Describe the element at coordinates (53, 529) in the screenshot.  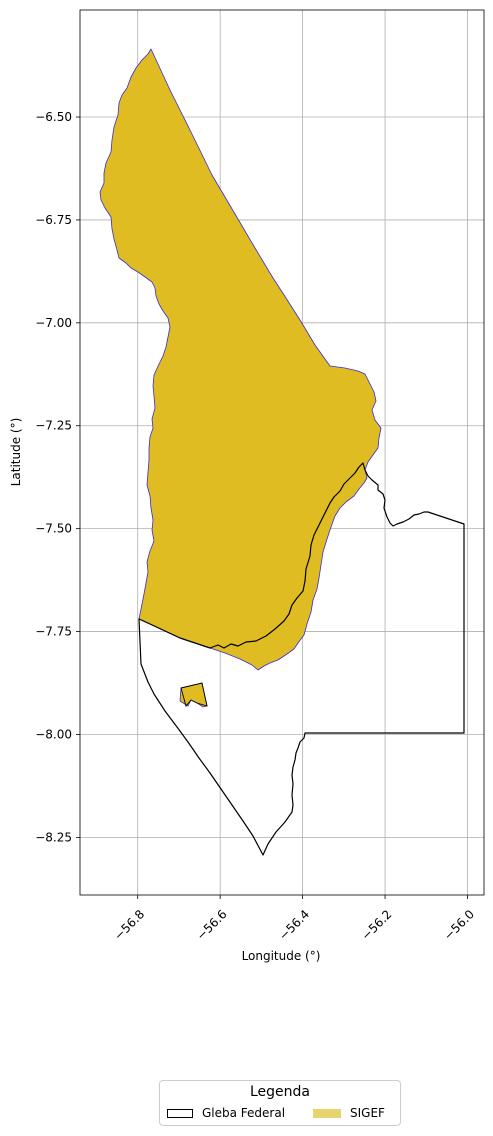
I see `y-tick-label: −7.50` at that location.